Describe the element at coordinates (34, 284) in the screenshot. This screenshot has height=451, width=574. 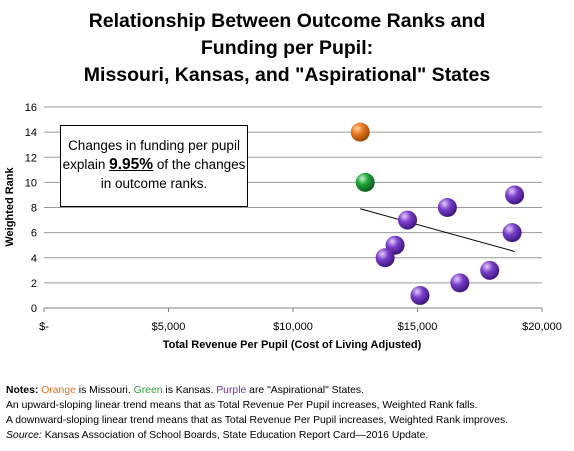
I see `y-tick-label: 2` at that location.